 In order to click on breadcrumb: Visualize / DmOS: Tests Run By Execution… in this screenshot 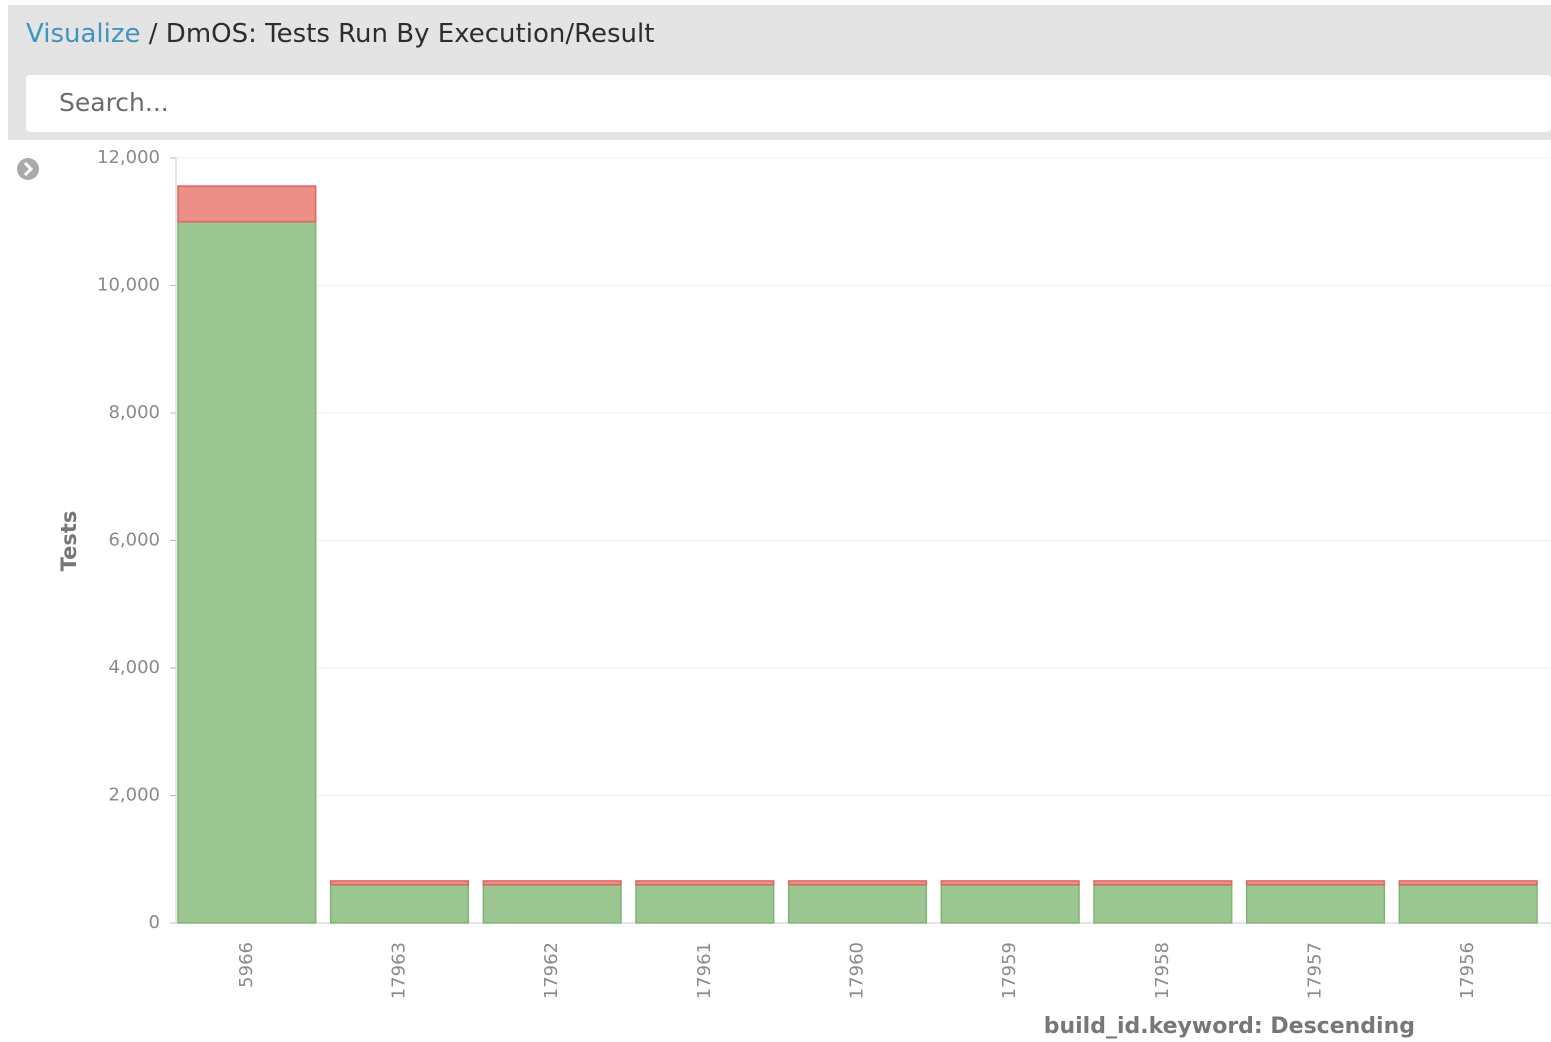, I will do `click(340, 34)`.